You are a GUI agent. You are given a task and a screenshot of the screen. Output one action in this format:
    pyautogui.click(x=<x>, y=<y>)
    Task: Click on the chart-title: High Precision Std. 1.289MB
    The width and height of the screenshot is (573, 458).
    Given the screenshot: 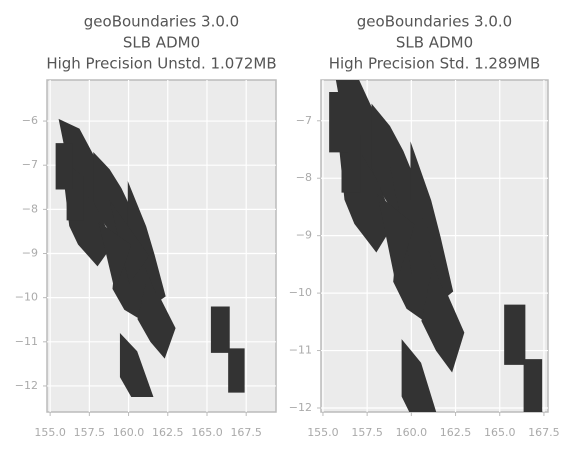 What is the action you would take?
    pyautogui.click(x=435, y=64)
    